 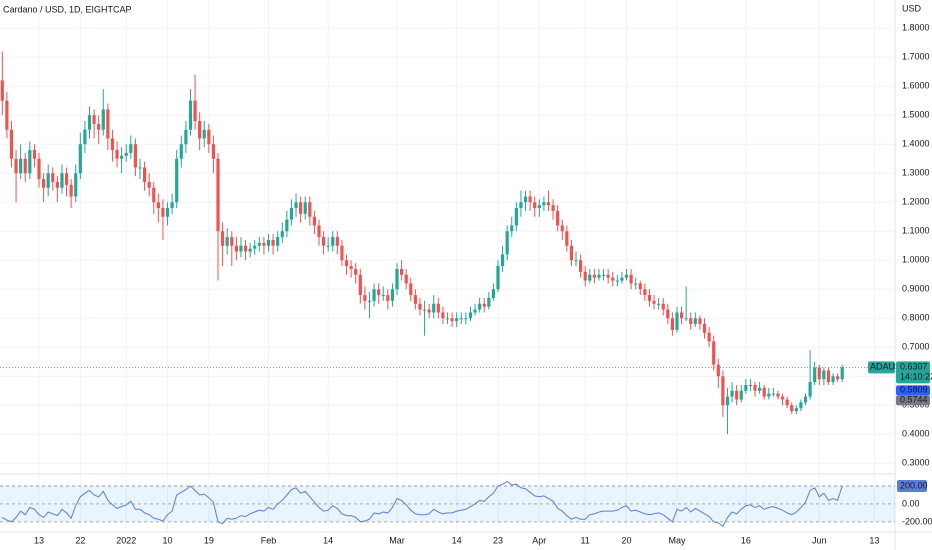 What do you see at coordinates (80, 540) in the screenshot?
I see `x-tick-label: 22` at bounding box center [80, 540].